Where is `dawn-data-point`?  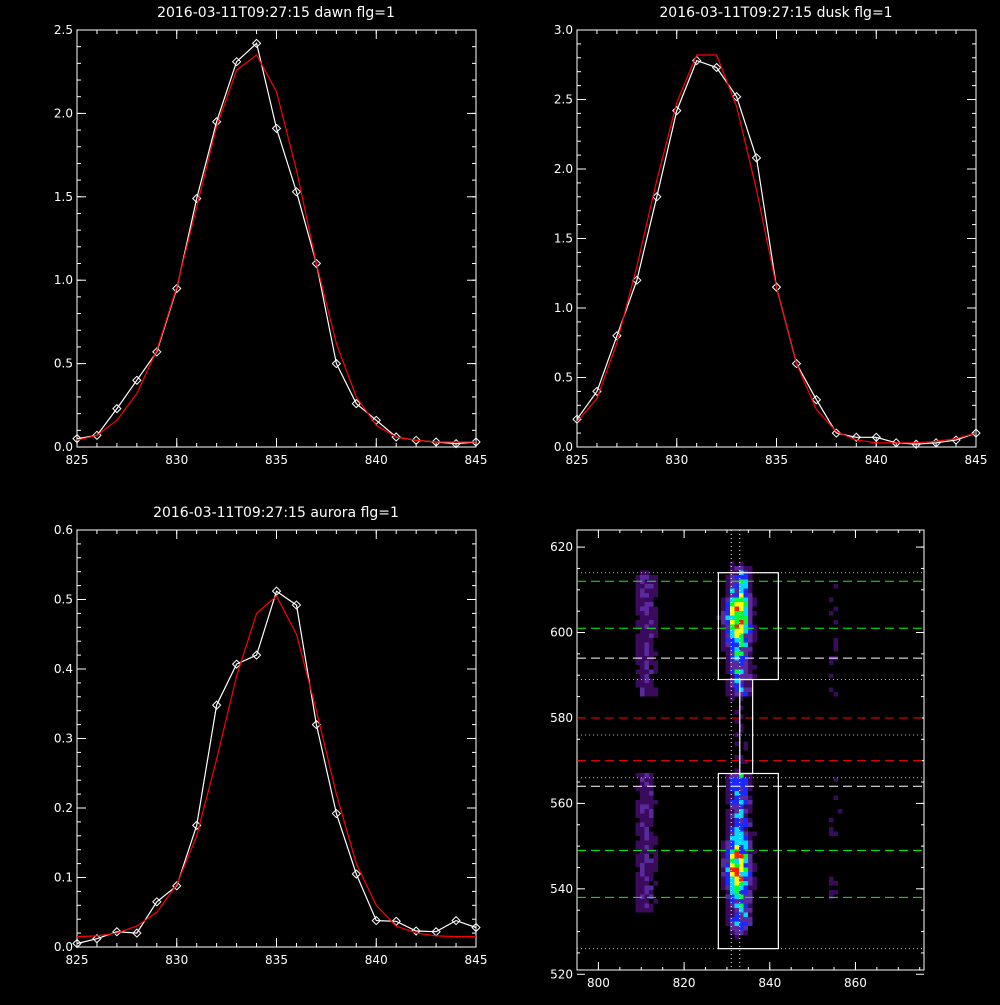
dawn-data-point is located at coordinates (77, 438).